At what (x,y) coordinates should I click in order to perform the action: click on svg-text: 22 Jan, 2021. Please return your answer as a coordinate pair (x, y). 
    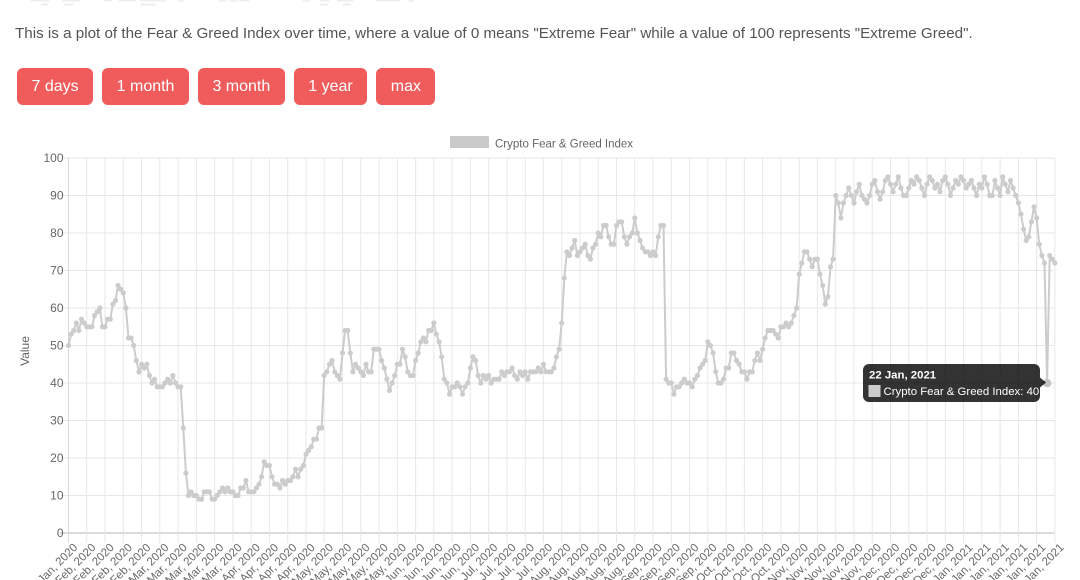
    Looking at the image, I should click on (903, 376).